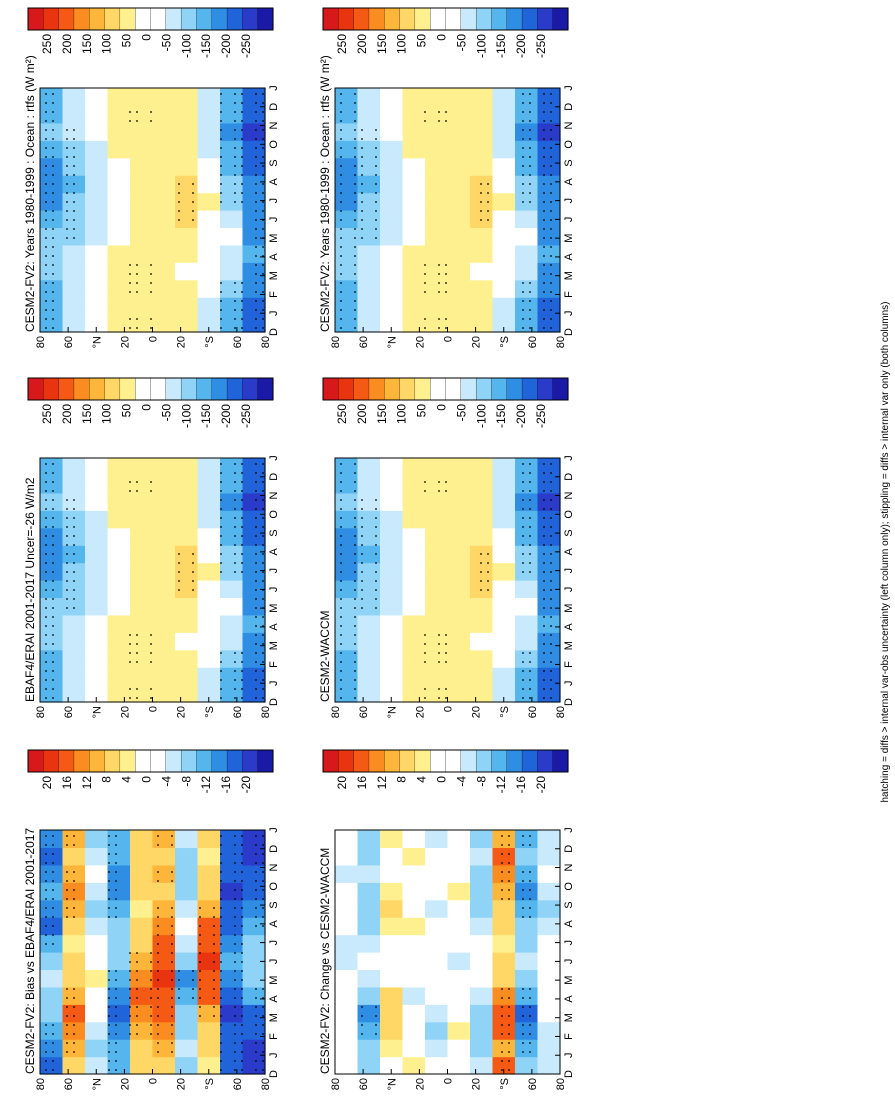 This screenshot has height=1105, width=895. What do you see at coordinates (97, 712) in the screenshot?
I see `y-tick-label: °N` at bounding box center [97, 712].